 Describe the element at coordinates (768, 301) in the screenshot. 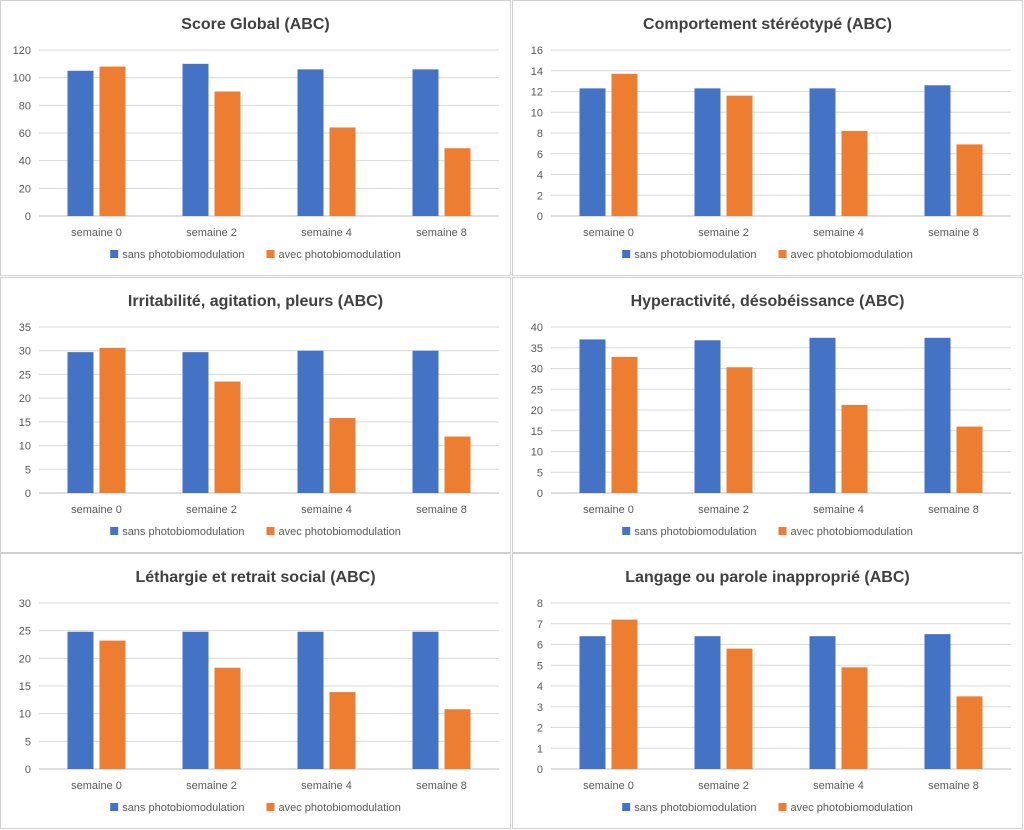

I see `chart-title: Hyperactivité, désobéissance (ABC)` at that location.